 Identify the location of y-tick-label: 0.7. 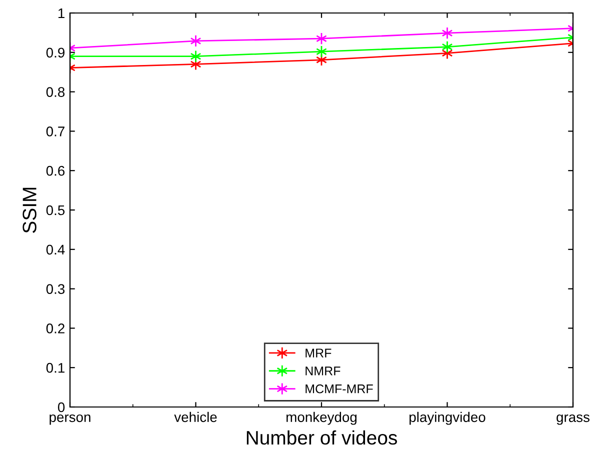
(55, 131).